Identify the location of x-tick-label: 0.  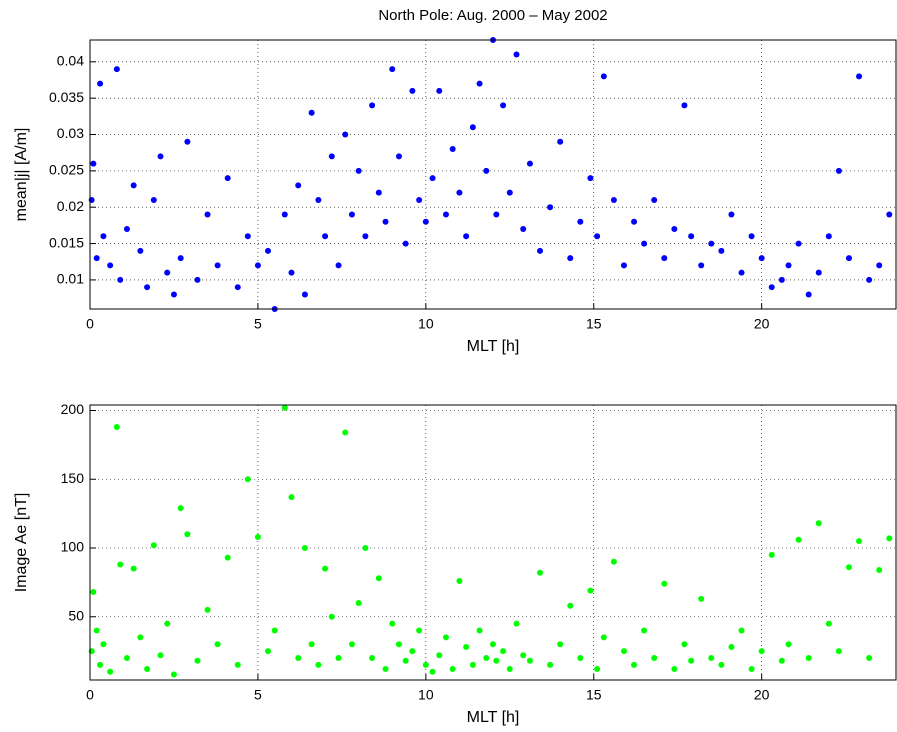
(90, 324).